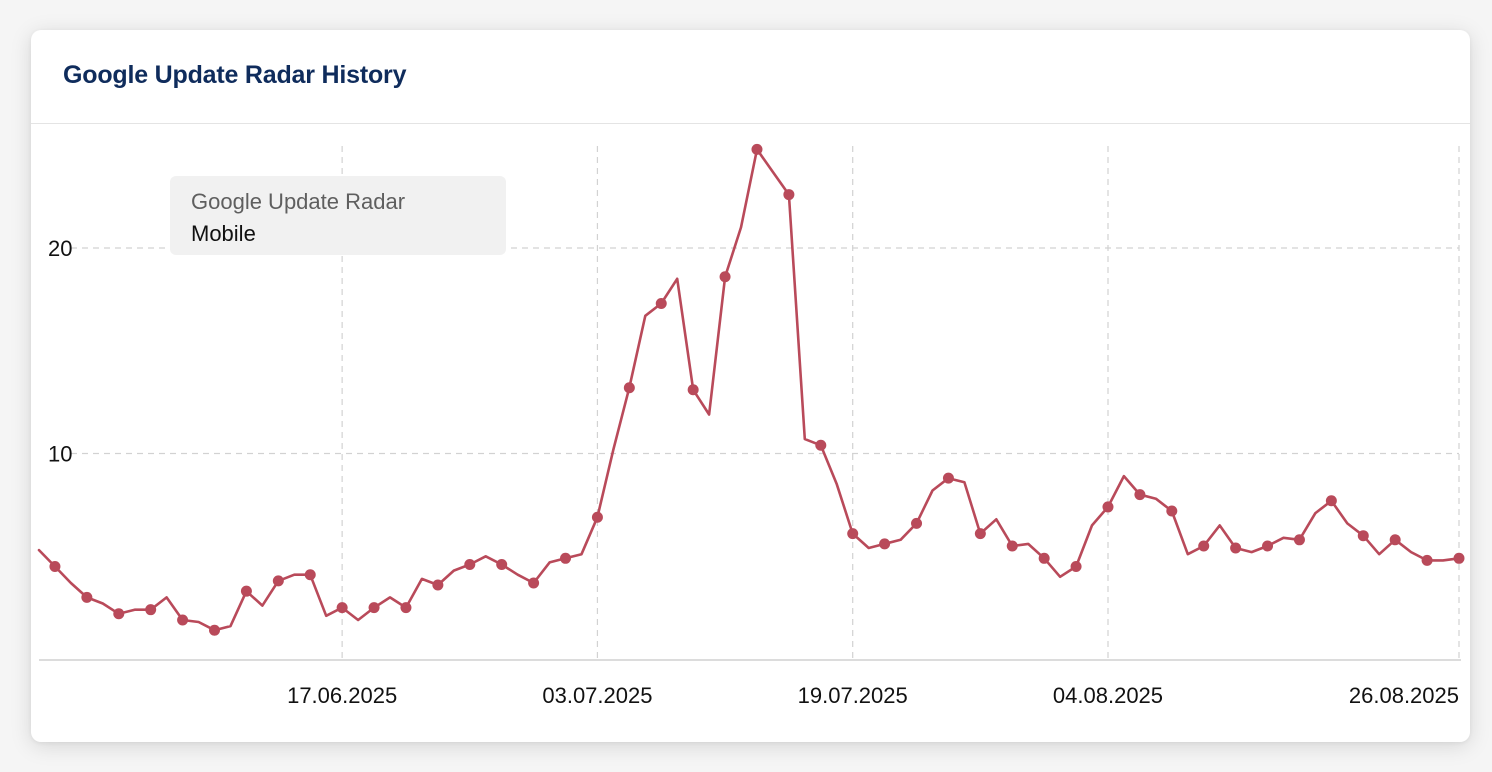 The width and height of the screenshot is (1492, 772). Describe the element at coordinates (60, 248) in the screenshot. I see `y-tick-label: 20` at that location.